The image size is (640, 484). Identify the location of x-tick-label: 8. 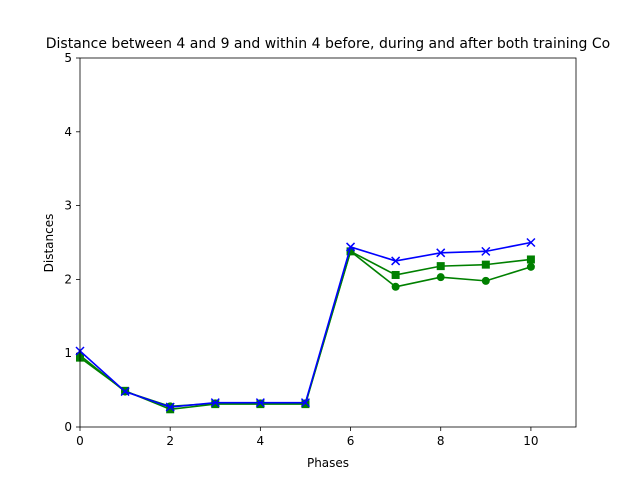
(441, 441).